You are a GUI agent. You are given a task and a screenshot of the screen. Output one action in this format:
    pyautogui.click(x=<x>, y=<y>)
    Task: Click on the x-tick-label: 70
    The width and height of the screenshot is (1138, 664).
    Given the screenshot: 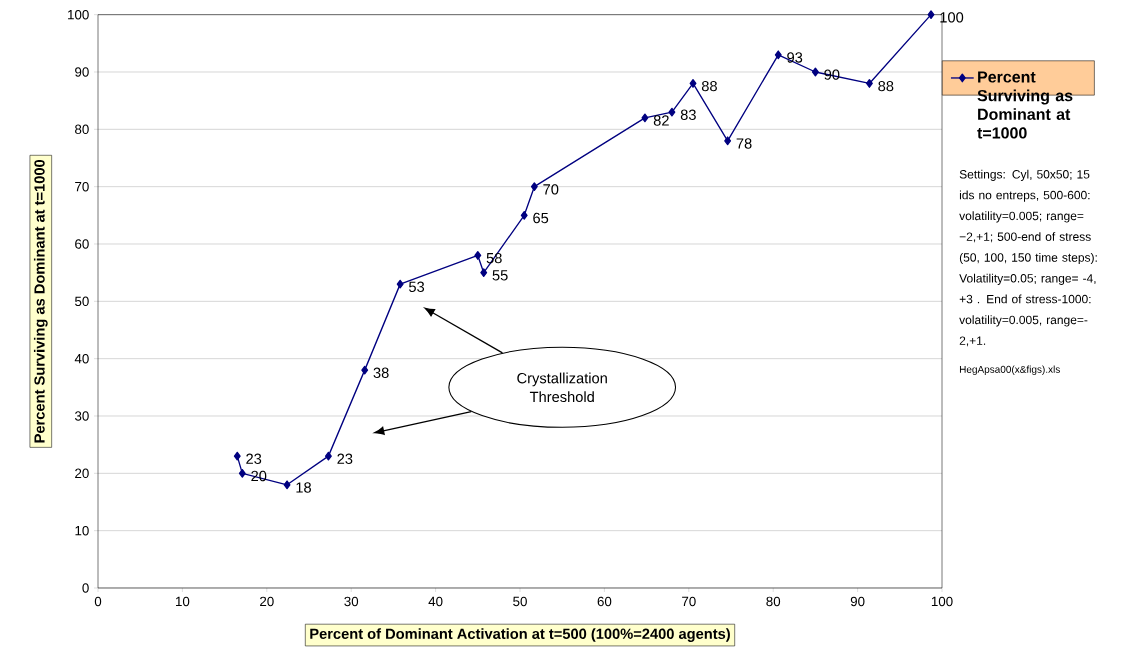 What is the action you would take?
    pyautogui.click(x=689, y=601)
    